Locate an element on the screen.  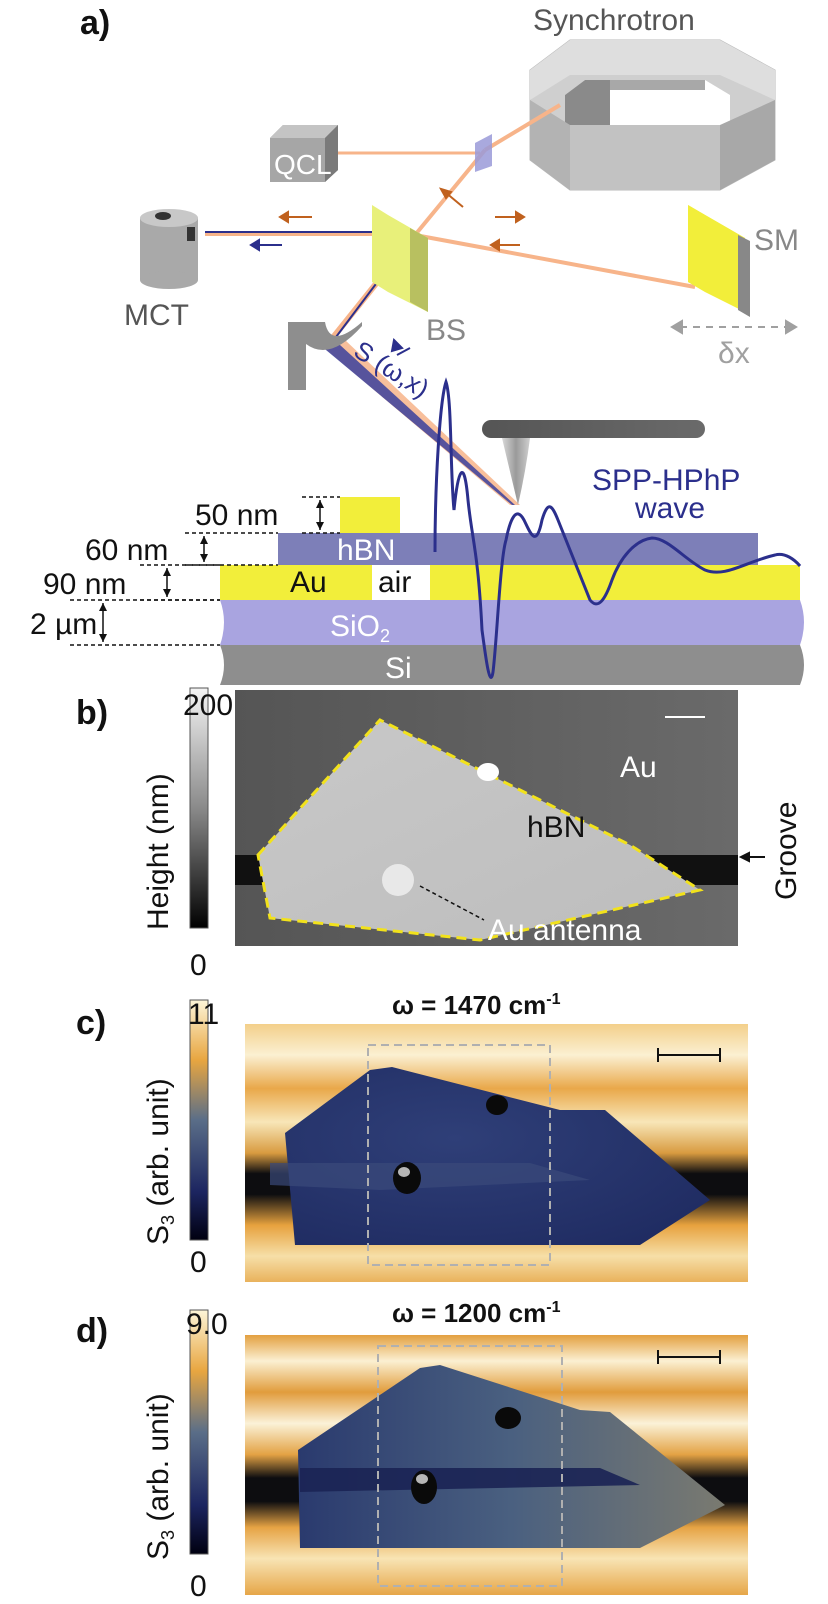
svg-text: Height (nm) is located at coordinates (158, 851).